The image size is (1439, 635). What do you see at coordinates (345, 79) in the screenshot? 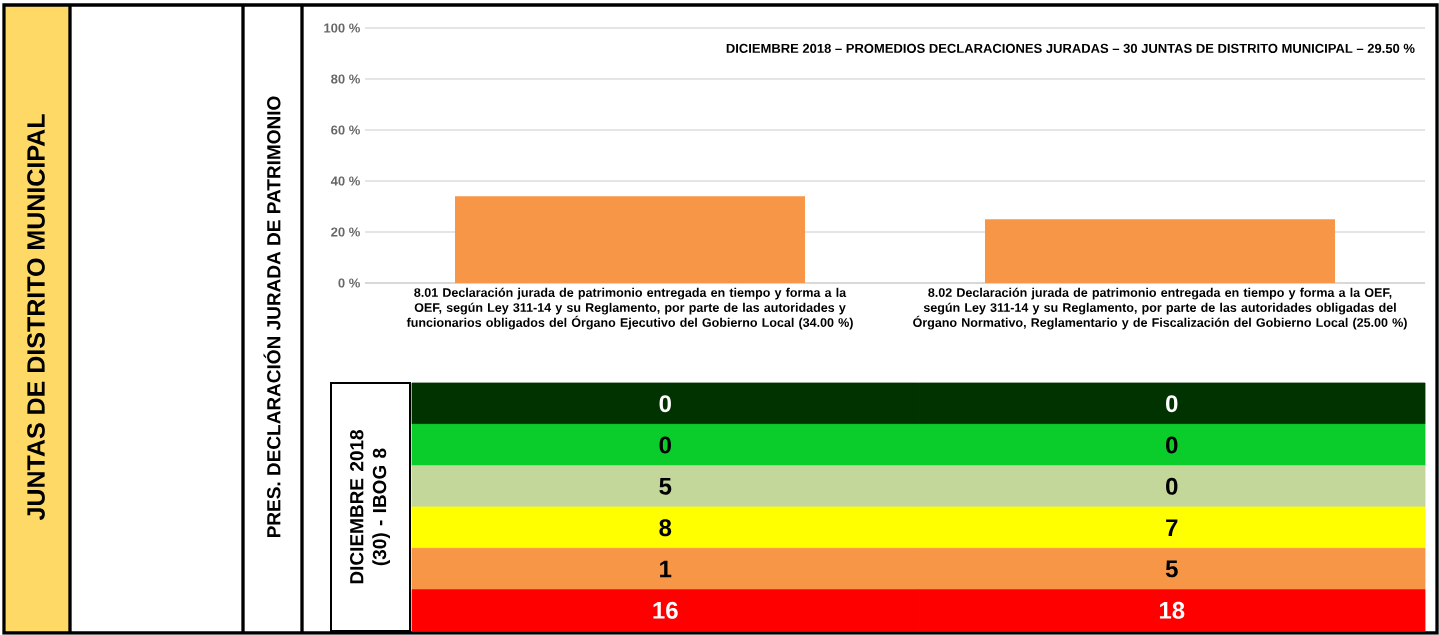
I see `y-tick-label: 80 %` at bounding box center [345, 79].